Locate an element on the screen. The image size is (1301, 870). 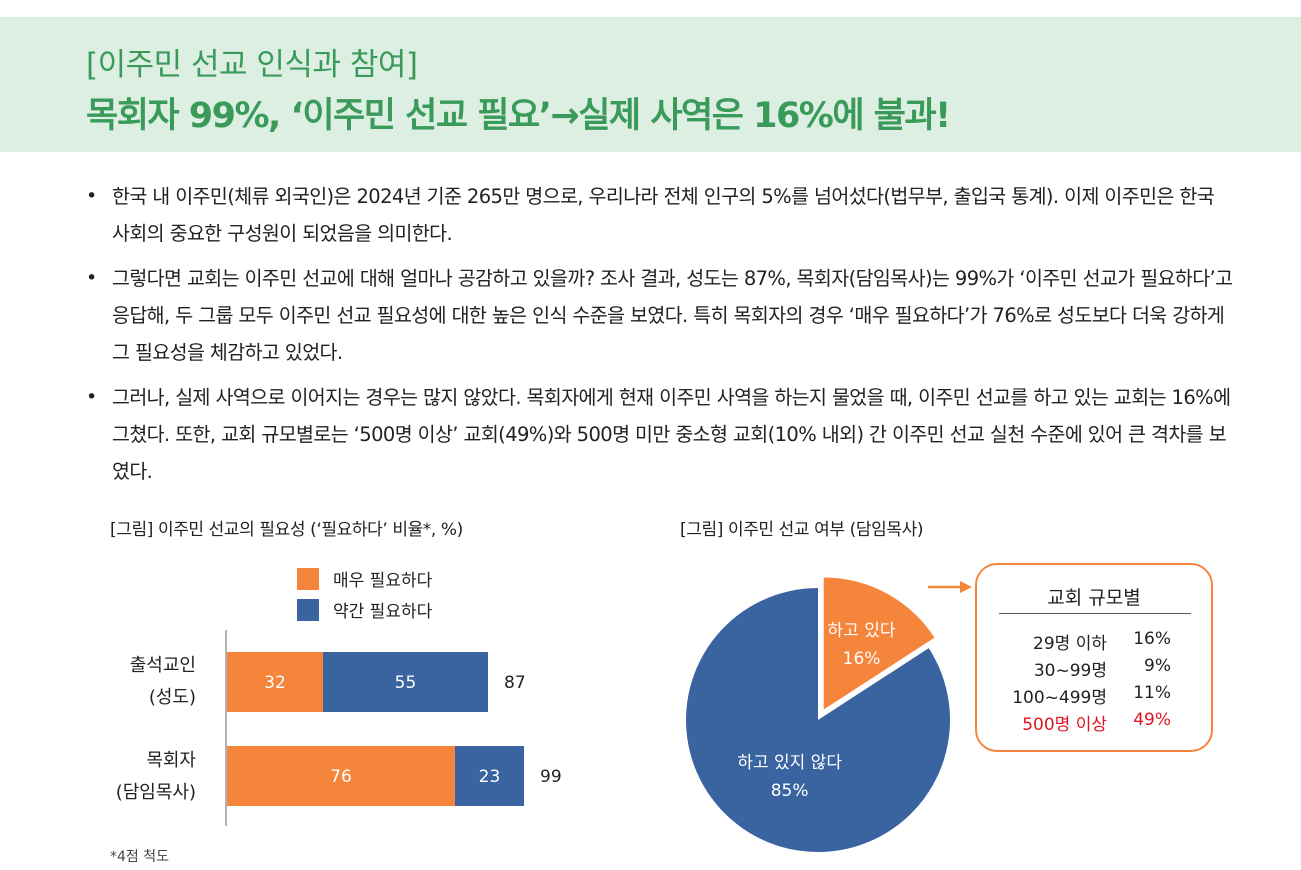
row-size: 29명 이하 is located at coordinates (1070, 644).